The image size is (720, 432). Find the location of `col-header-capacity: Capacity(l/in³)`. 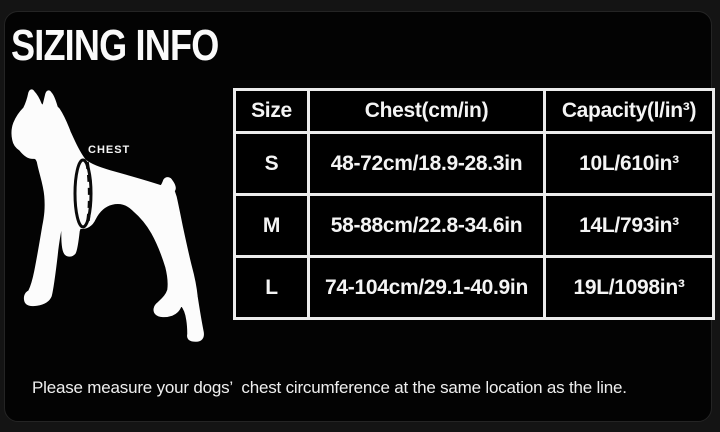

col-header-capacity: Capacity(l/in³) is located at coordinates (629, 111).